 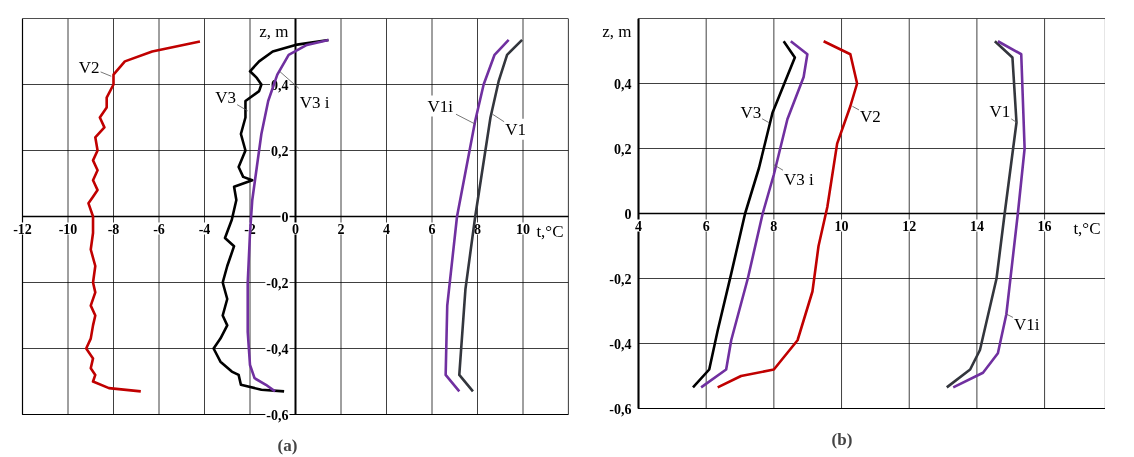 I want to click on x-tick-label: -10, so click(x=68, y=229).